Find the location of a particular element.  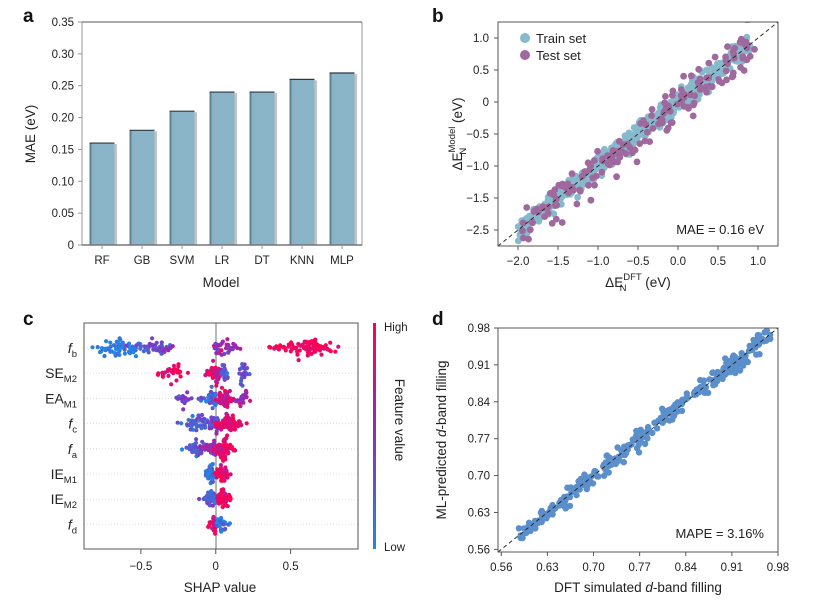

identity-line-d is located at coordinates (638, 440).